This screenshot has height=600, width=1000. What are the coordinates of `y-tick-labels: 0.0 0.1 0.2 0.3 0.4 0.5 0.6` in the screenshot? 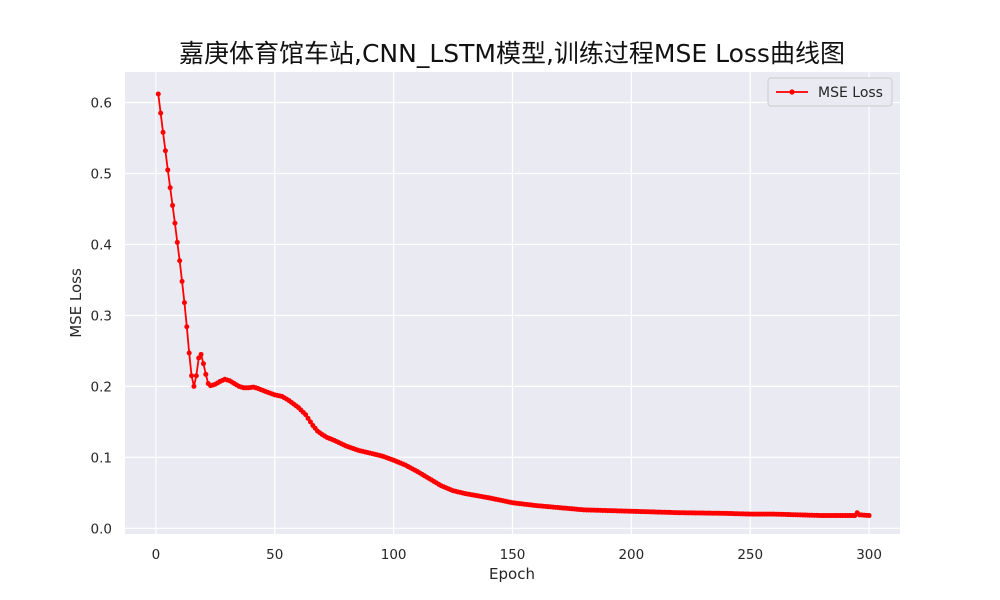 It's located at (101, 317).